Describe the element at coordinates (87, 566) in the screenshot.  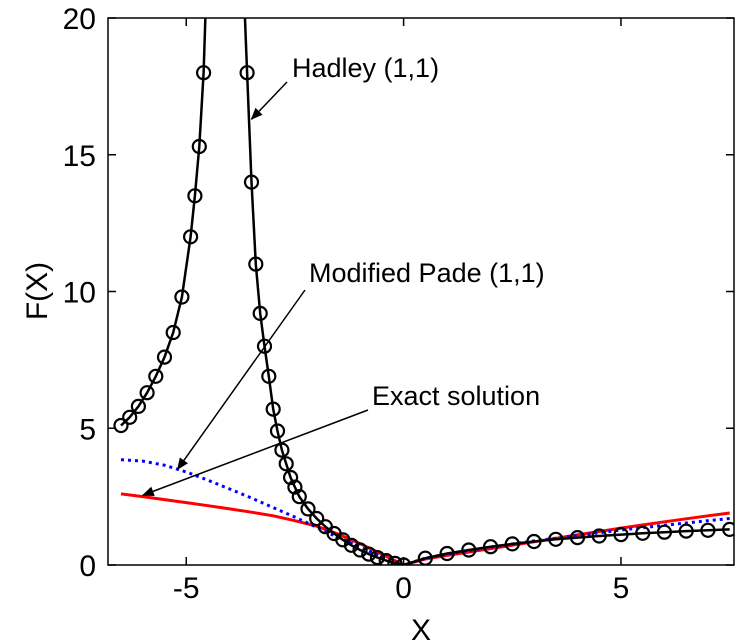
I see `y-tick-label: 0` at that location.